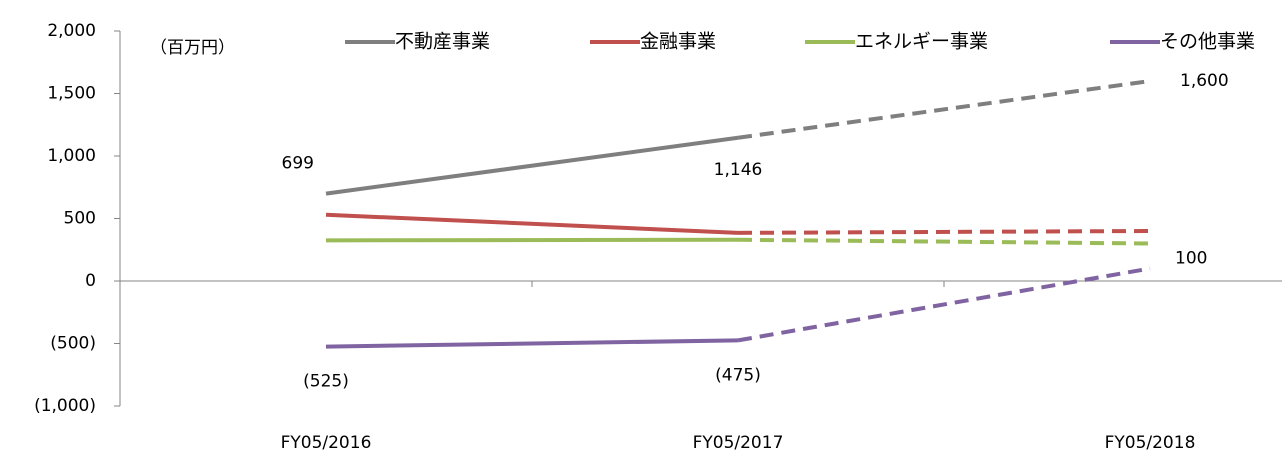 Image resolution: width=1282 pixels, height=456 pixels. What do you see at coordinates (738, 443) in the screenshot?
I see `x-tick-label: FY05/2017` at bounding box center [738, 443].